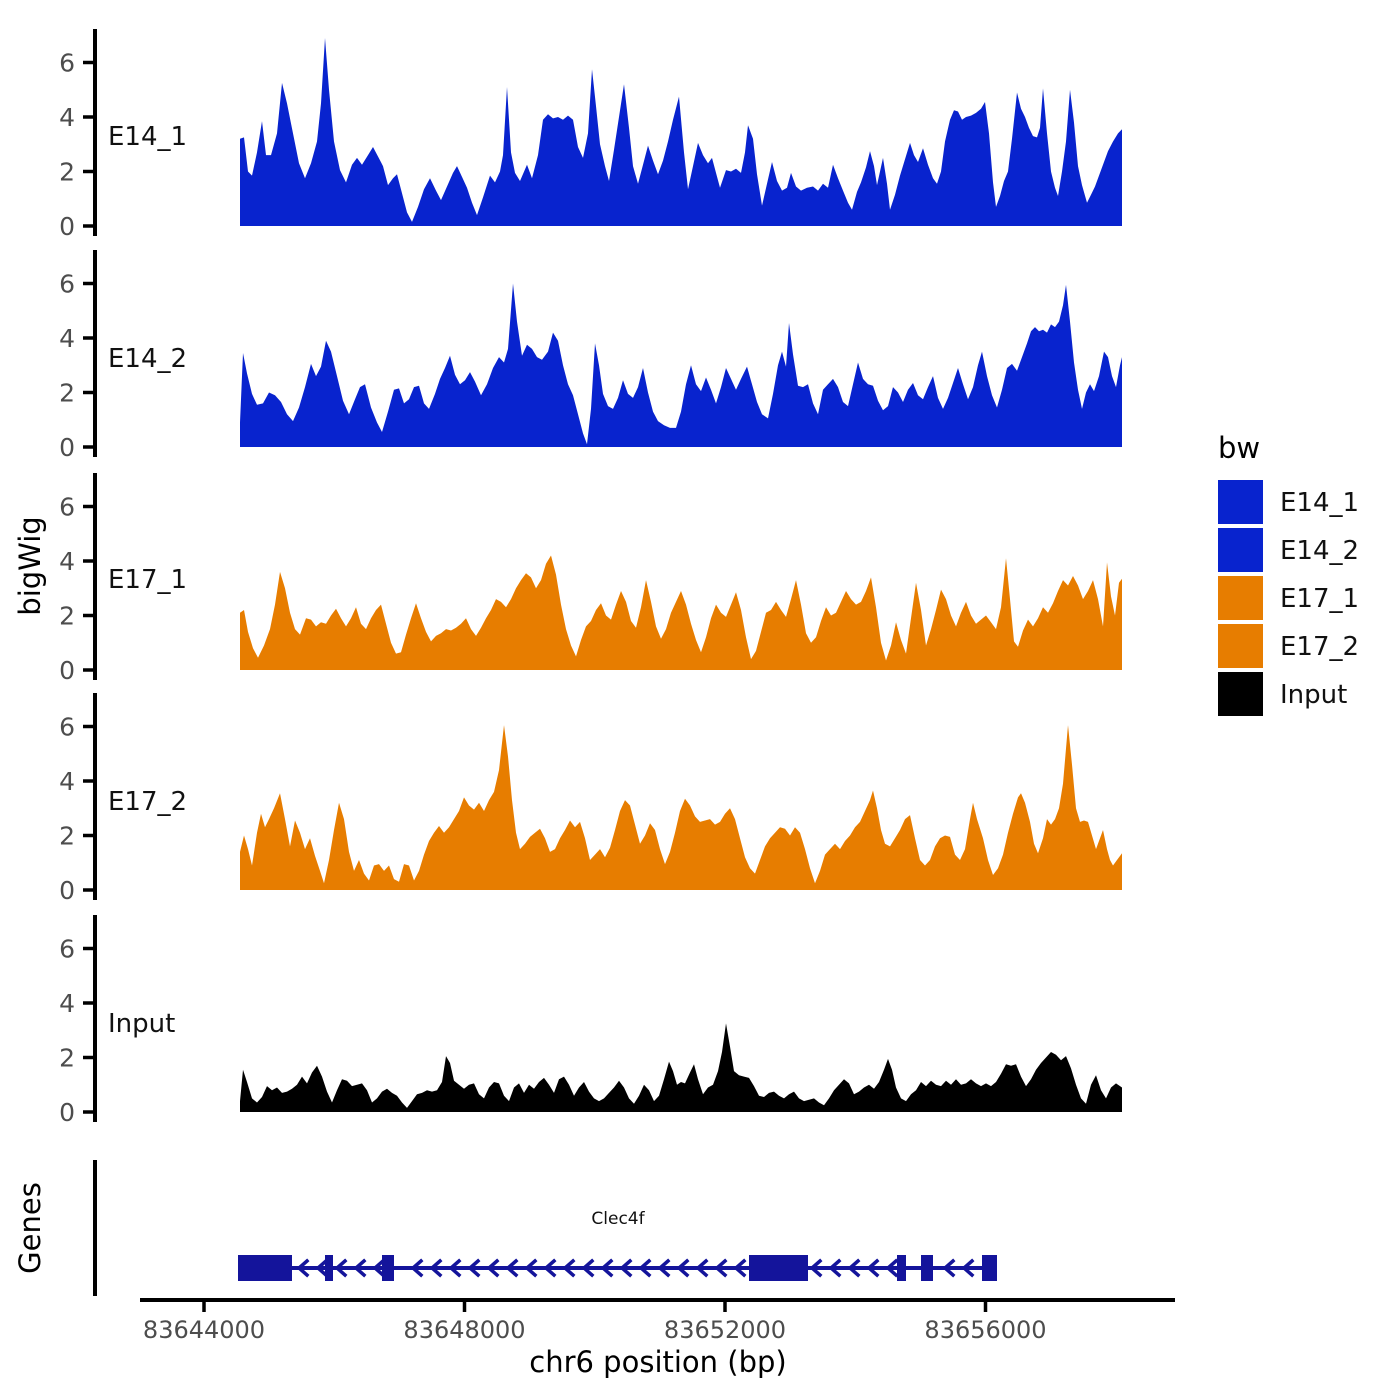 This screenshot has width=1400, height=1400. I want to click on coverage-area-input, so click(681, 1067).